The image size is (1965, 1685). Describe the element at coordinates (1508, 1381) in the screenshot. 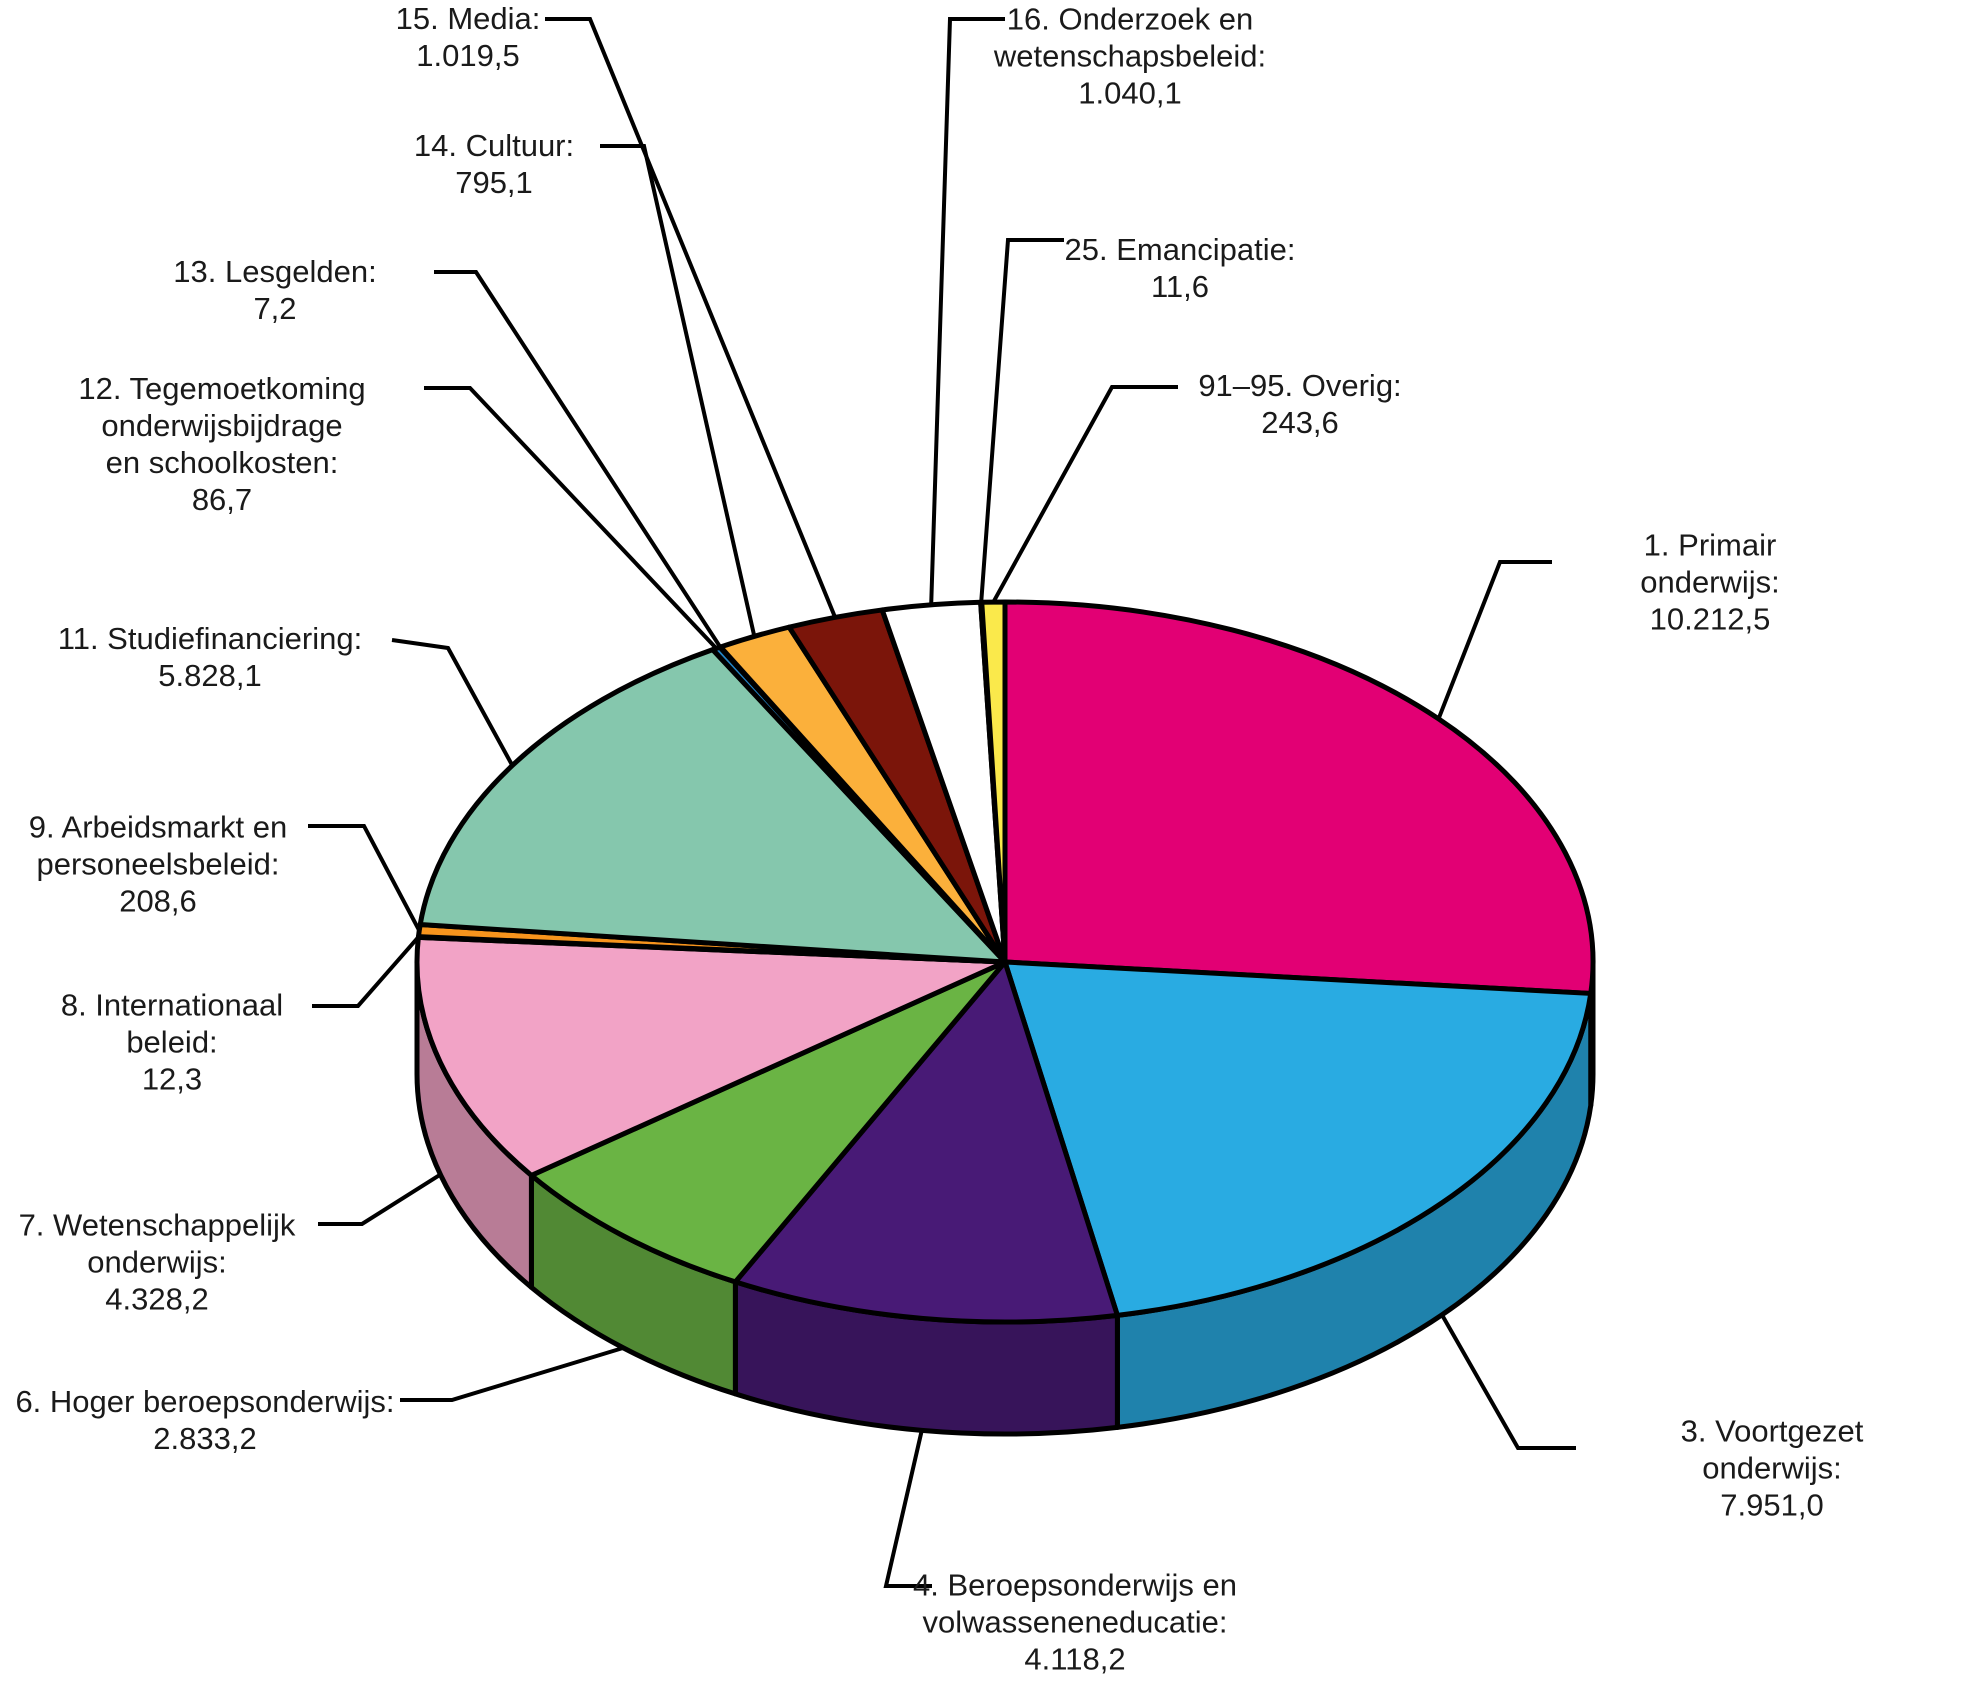

I see `leader-line-voortgezet-onderwijs` at that location.